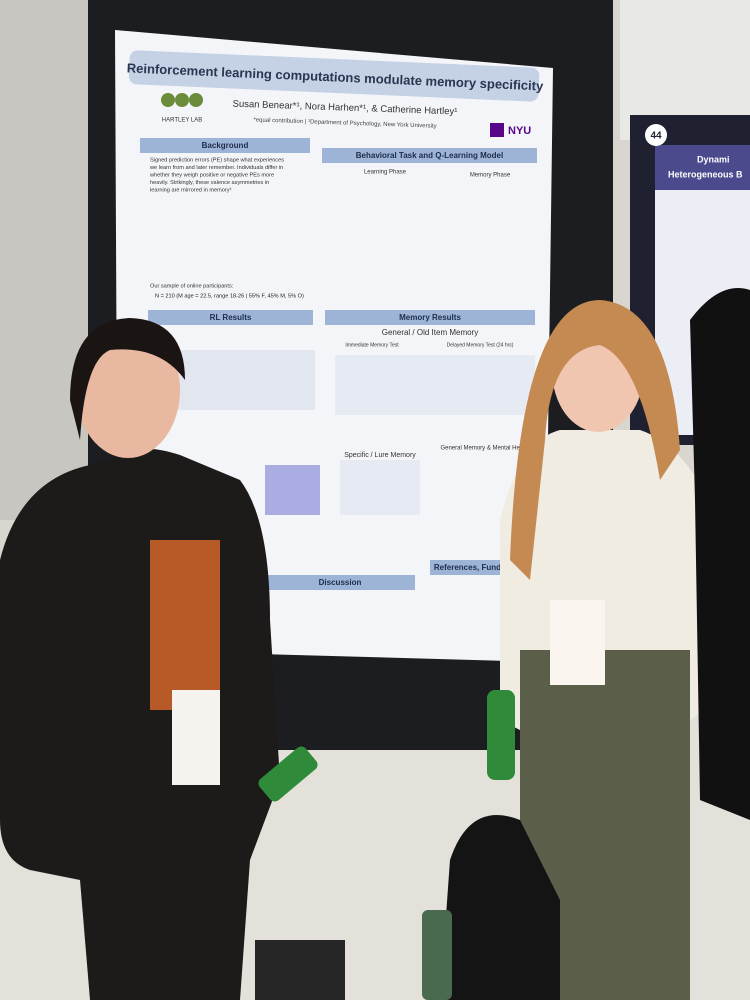 This screenshot has width=750, height=1000. What do you see at coordinates (702, 167) in the screenshot?
I see `neighbor-header` at bounding box center [702, 167].